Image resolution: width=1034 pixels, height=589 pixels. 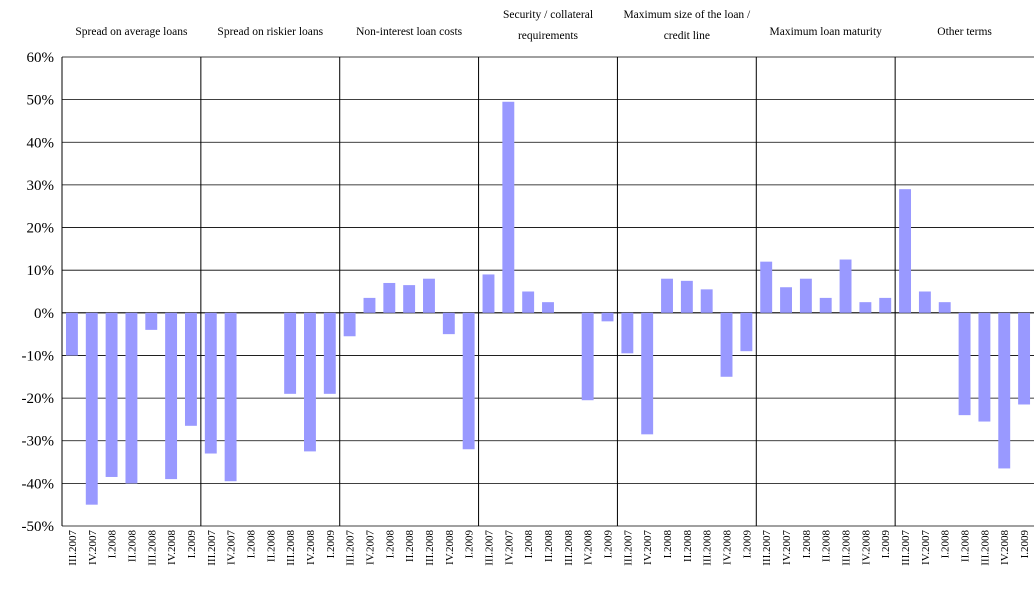 What do you see at coordinates (41, 186) in the screenshot?
I see `y-tick-label: 30%` at bounding box center [41, 186].